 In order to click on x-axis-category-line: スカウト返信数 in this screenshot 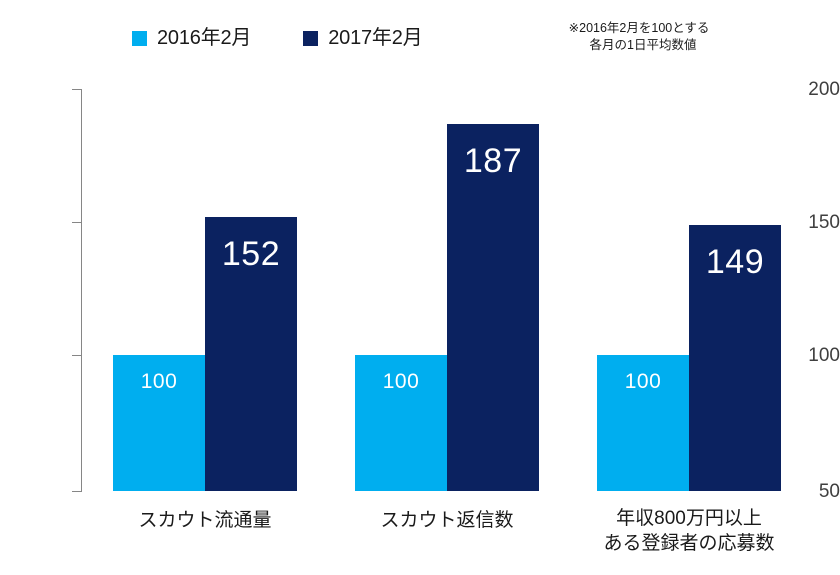, I will do `click(447, 520)`.